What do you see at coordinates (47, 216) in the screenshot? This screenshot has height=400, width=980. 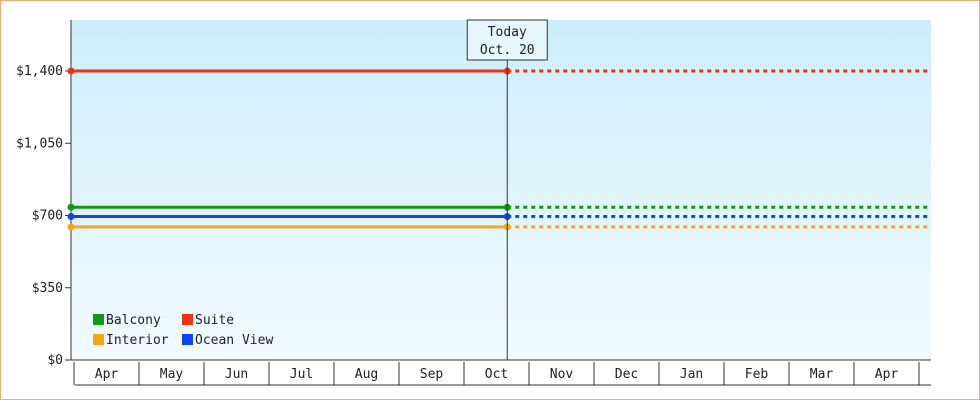 I see `y-tick-label: $700` at bounding box center [47, 216].